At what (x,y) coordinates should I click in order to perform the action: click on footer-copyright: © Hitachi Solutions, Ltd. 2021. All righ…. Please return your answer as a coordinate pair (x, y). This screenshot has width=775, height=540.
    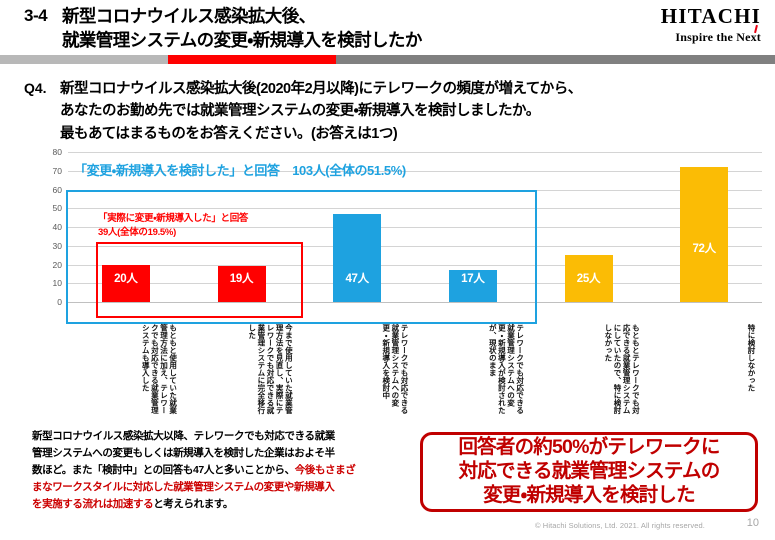
    Looking at the image, I should click on (620, 525).